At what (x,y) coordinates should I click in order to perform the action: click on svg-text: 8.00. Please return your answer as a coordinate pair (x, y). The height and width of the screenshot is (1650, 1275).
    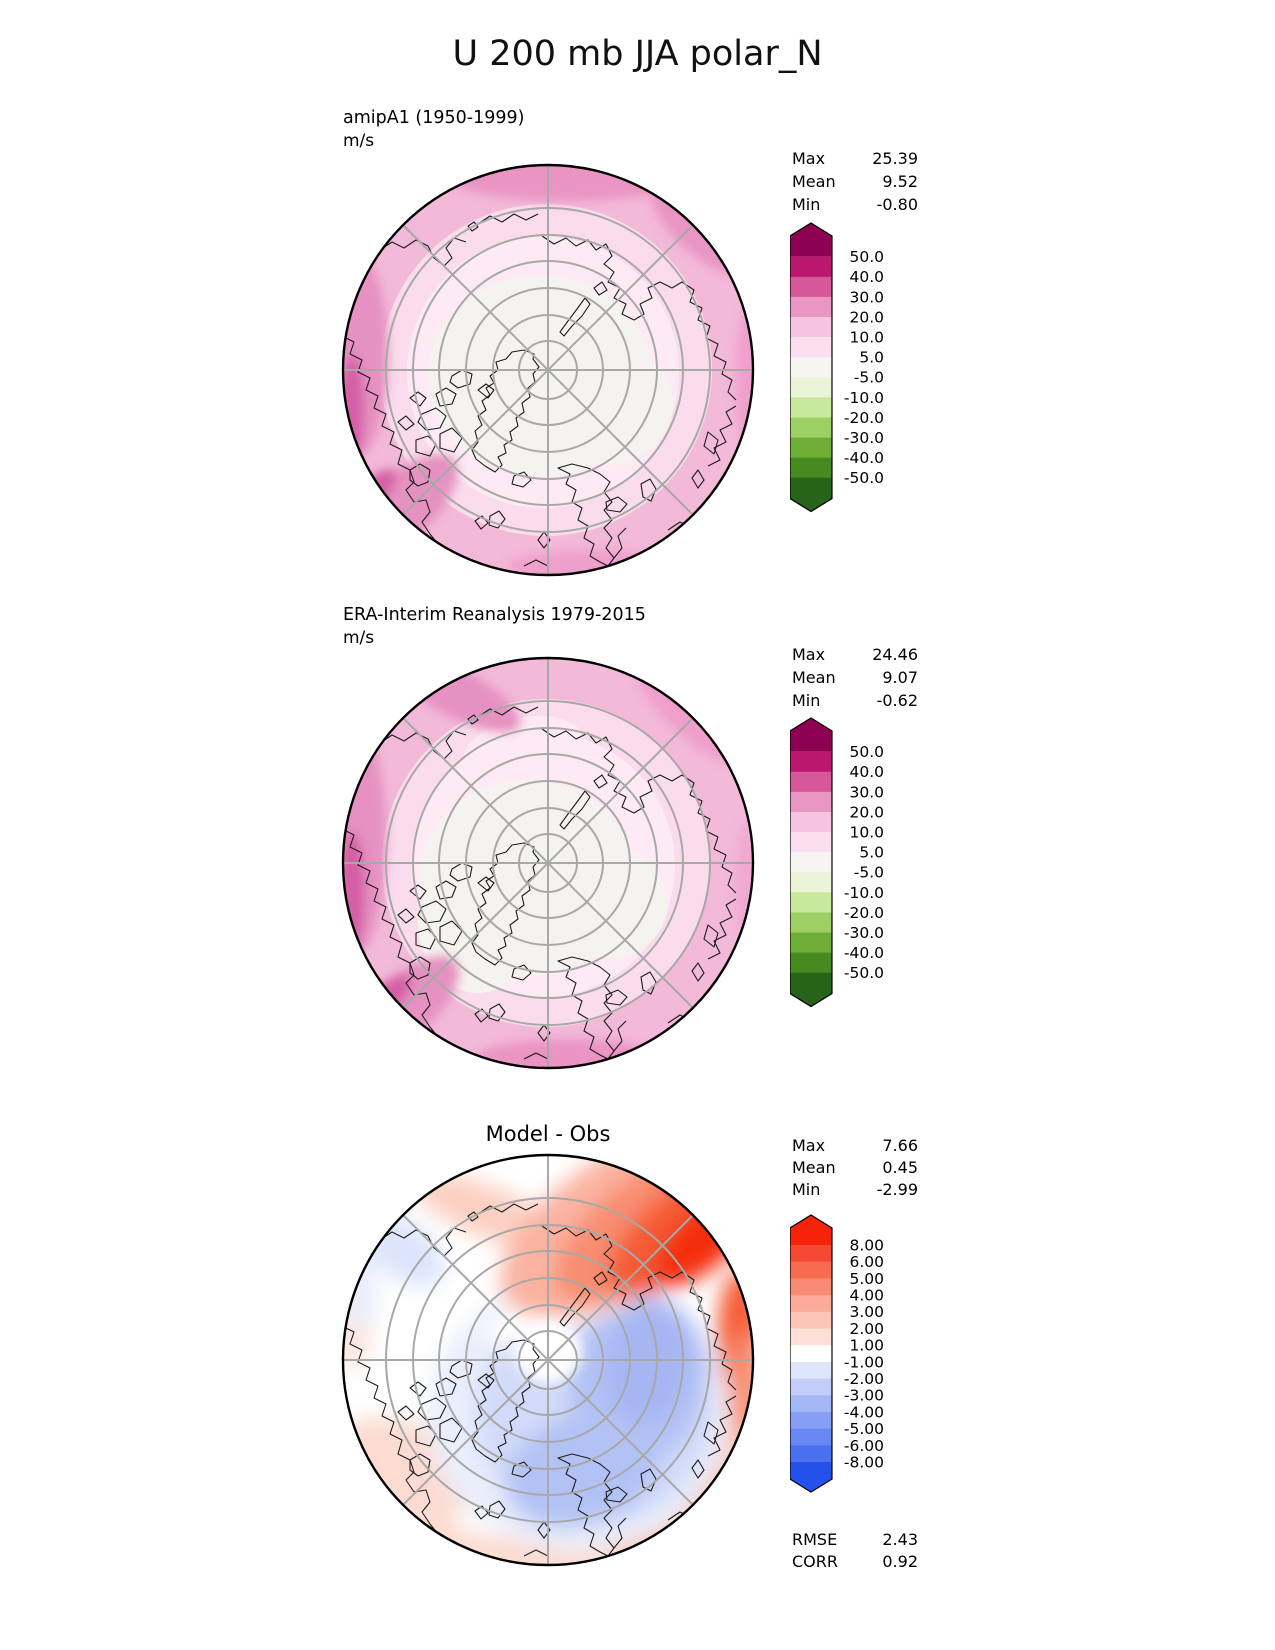
    Looking at the image, I should click on (866, 1245).